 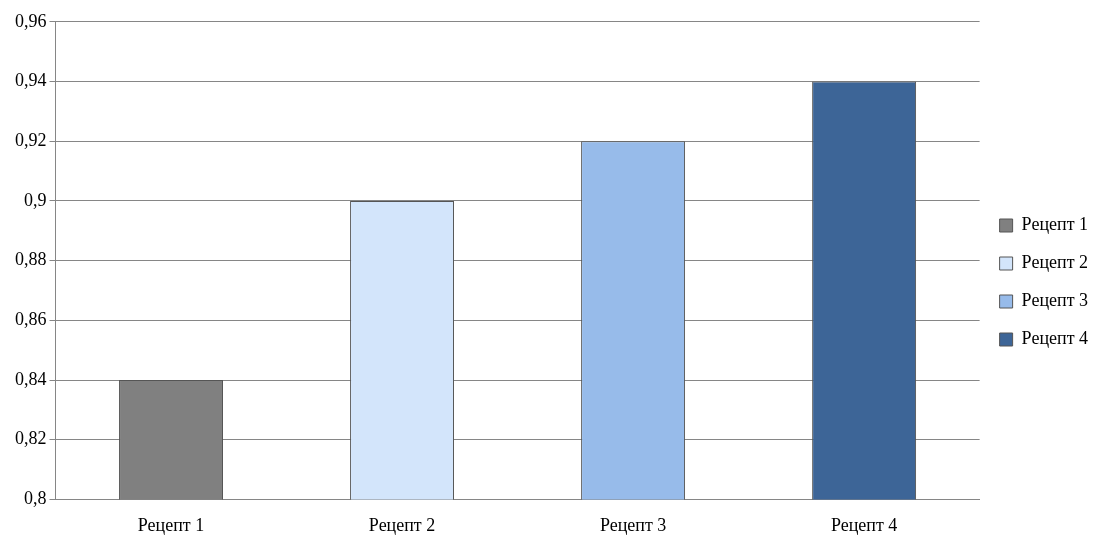 I want to click on legend-label: Рецепт 3, so click(x=1055, y=300).